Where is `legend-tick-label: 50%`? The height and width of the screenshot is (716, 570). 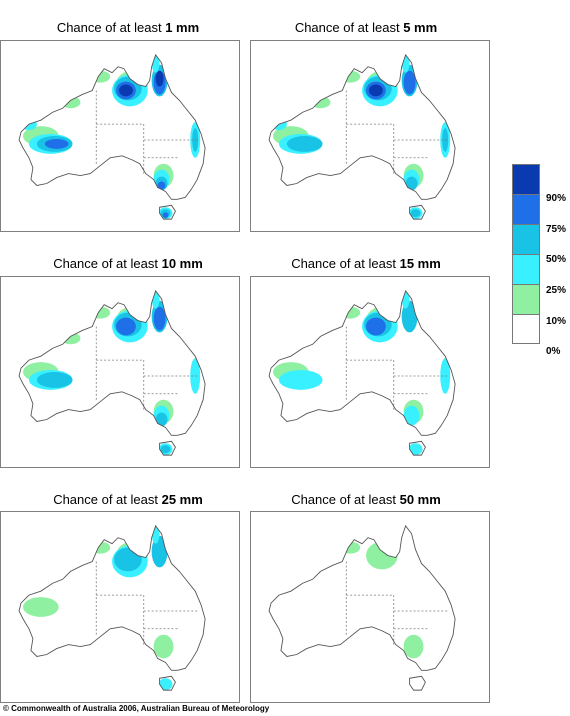 legend-tick-label: 50% is located at coordinates (556, 259).